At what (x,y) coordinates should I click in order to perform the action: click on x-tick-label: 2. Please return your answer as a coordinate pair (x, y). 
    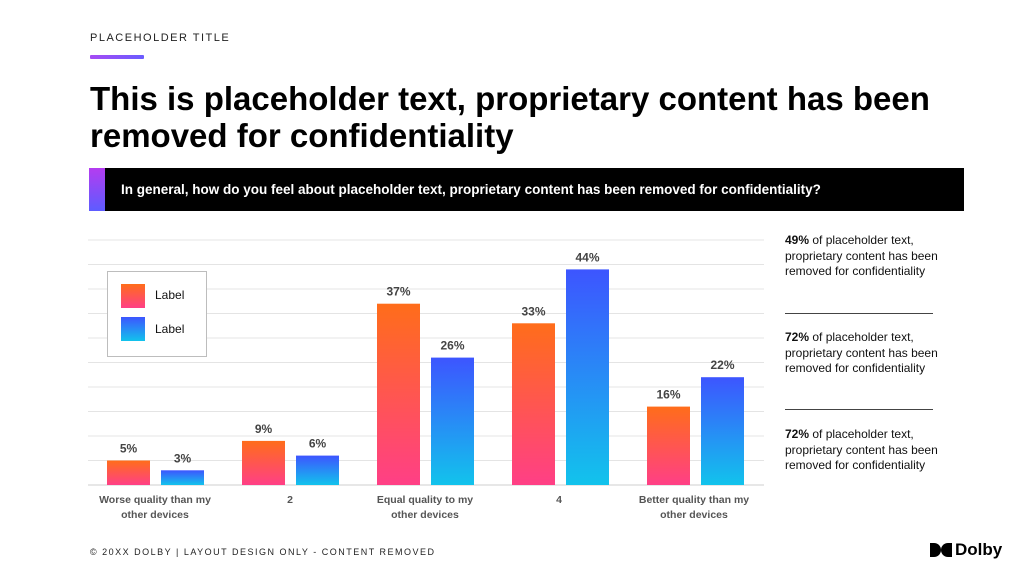
    Looking at the image, I should click on (290, 500).